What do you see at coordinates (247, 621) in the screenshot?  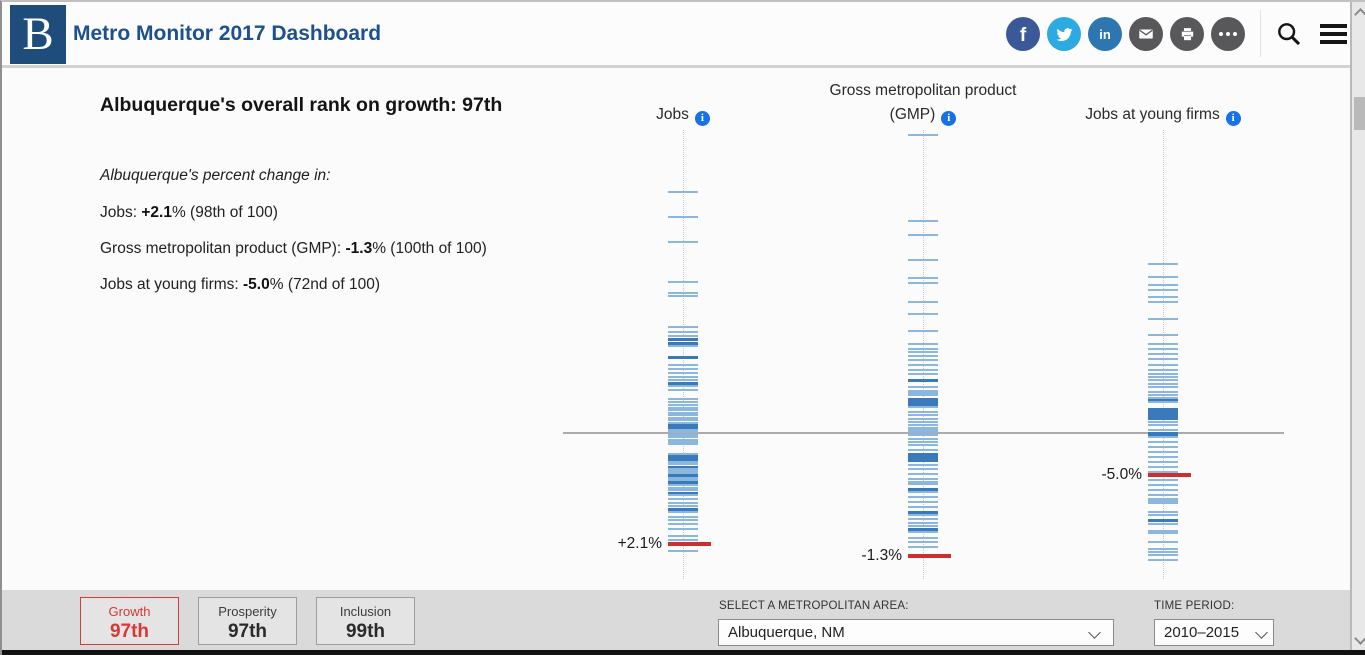 I see `category-button-prosperity: Prosperity 97th` at bounding box center [247, 621].